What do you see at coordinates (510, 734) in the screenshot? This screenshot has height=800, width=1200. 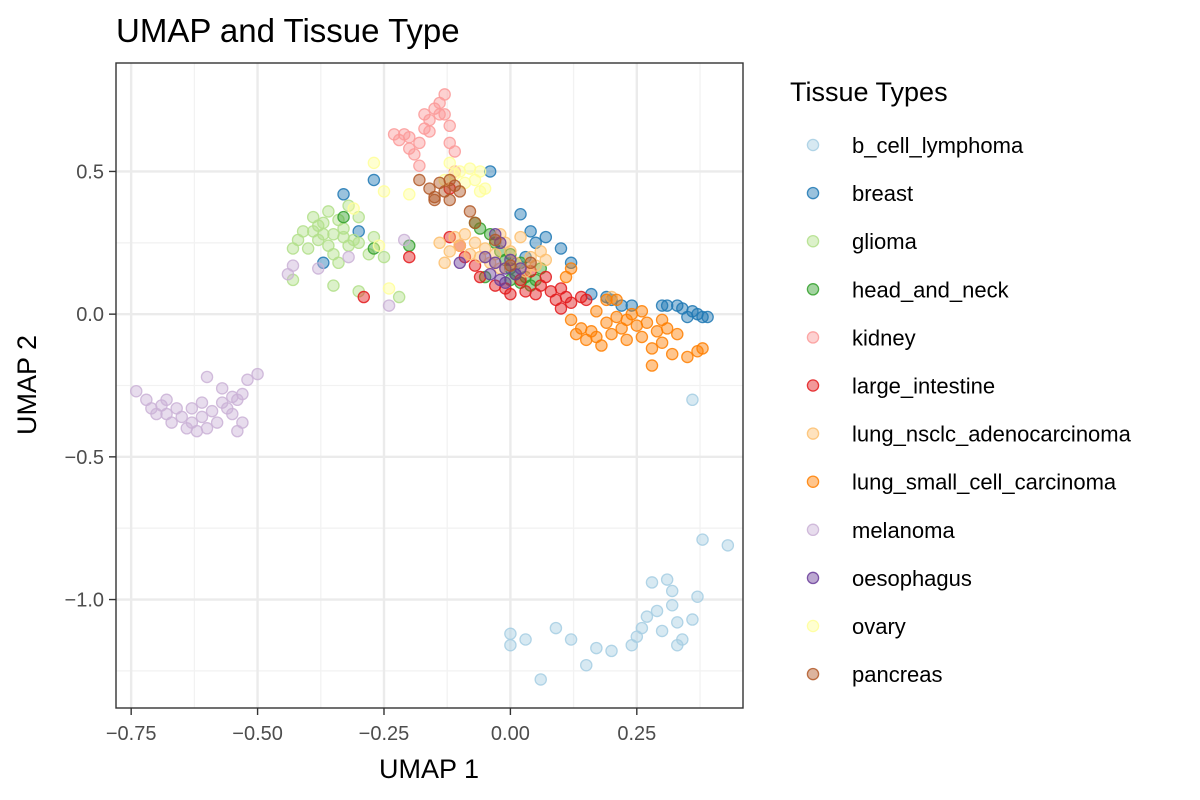 I see `x-tick-label: 0.00` at bounding box center [510, 734].